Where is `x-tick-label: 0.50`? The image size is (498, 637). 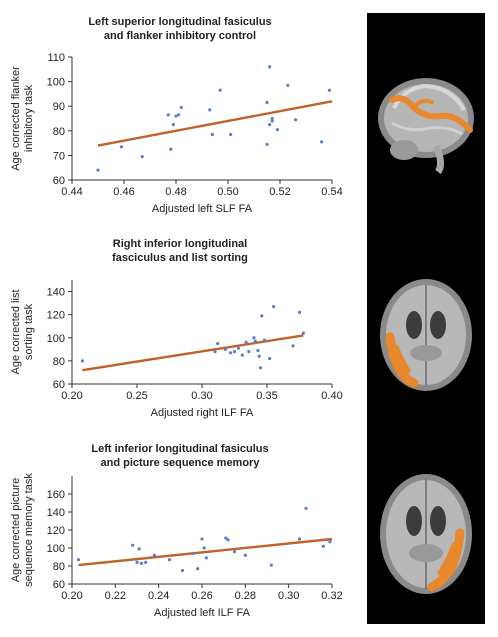 x-tick-label: 0.50 is located at coordinates (227, 192).